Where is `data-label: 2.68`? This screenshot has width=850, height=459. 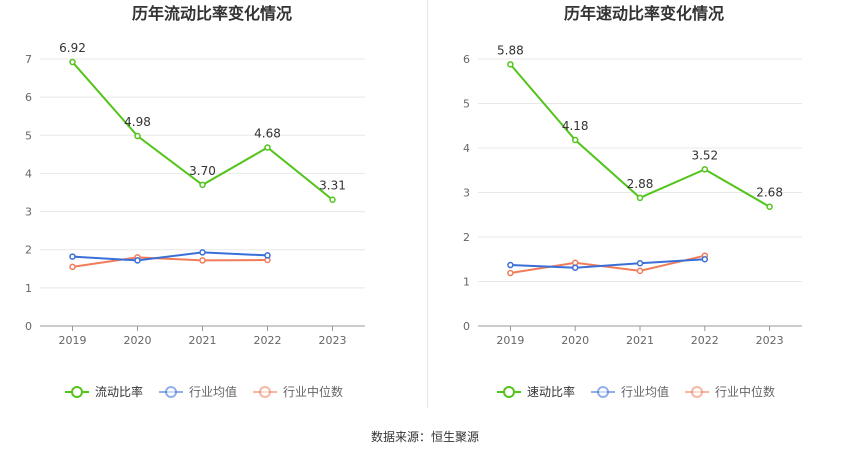
data-label: 2.68 is located at coordinates (769, 193).